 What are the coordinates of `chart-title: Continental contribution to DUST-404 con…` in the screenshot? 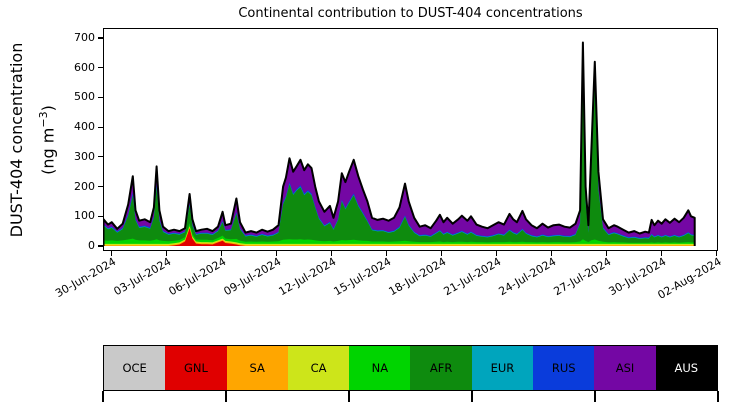 It's located at (410, 13).